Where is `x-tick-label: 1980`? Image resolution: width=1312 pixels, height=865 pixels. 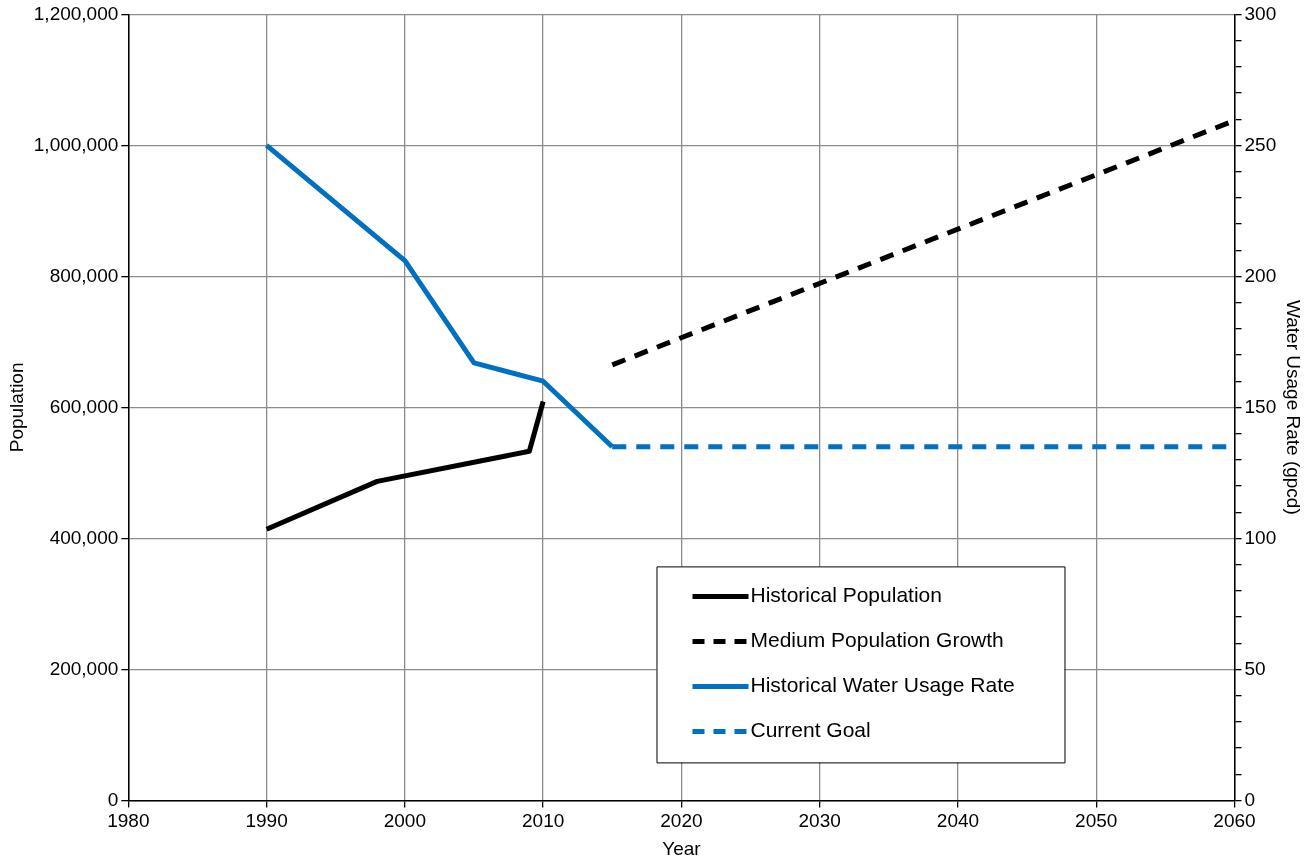
x-tick-label: 1980 is located at coordinates (128, 821).